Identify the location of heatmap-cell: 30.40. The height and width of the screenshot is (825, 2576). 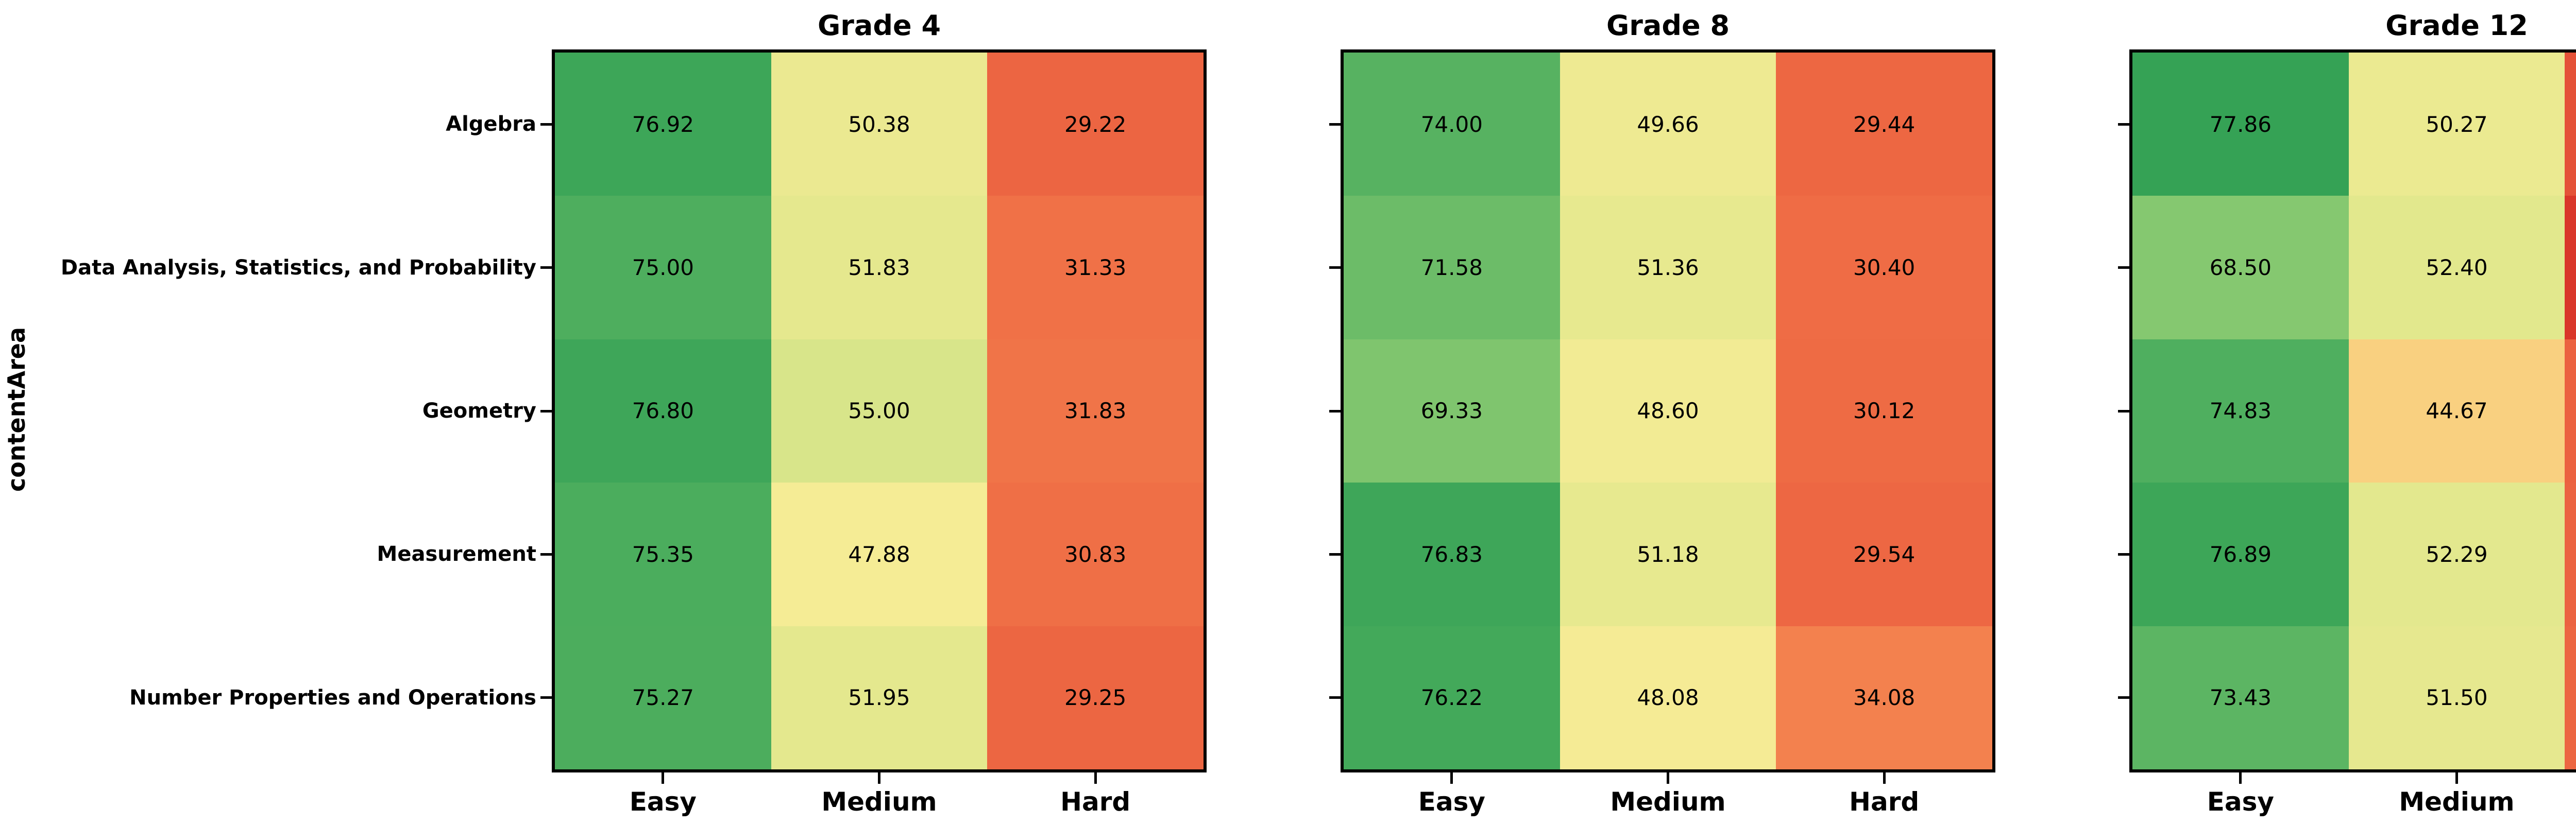
(1884, 268).